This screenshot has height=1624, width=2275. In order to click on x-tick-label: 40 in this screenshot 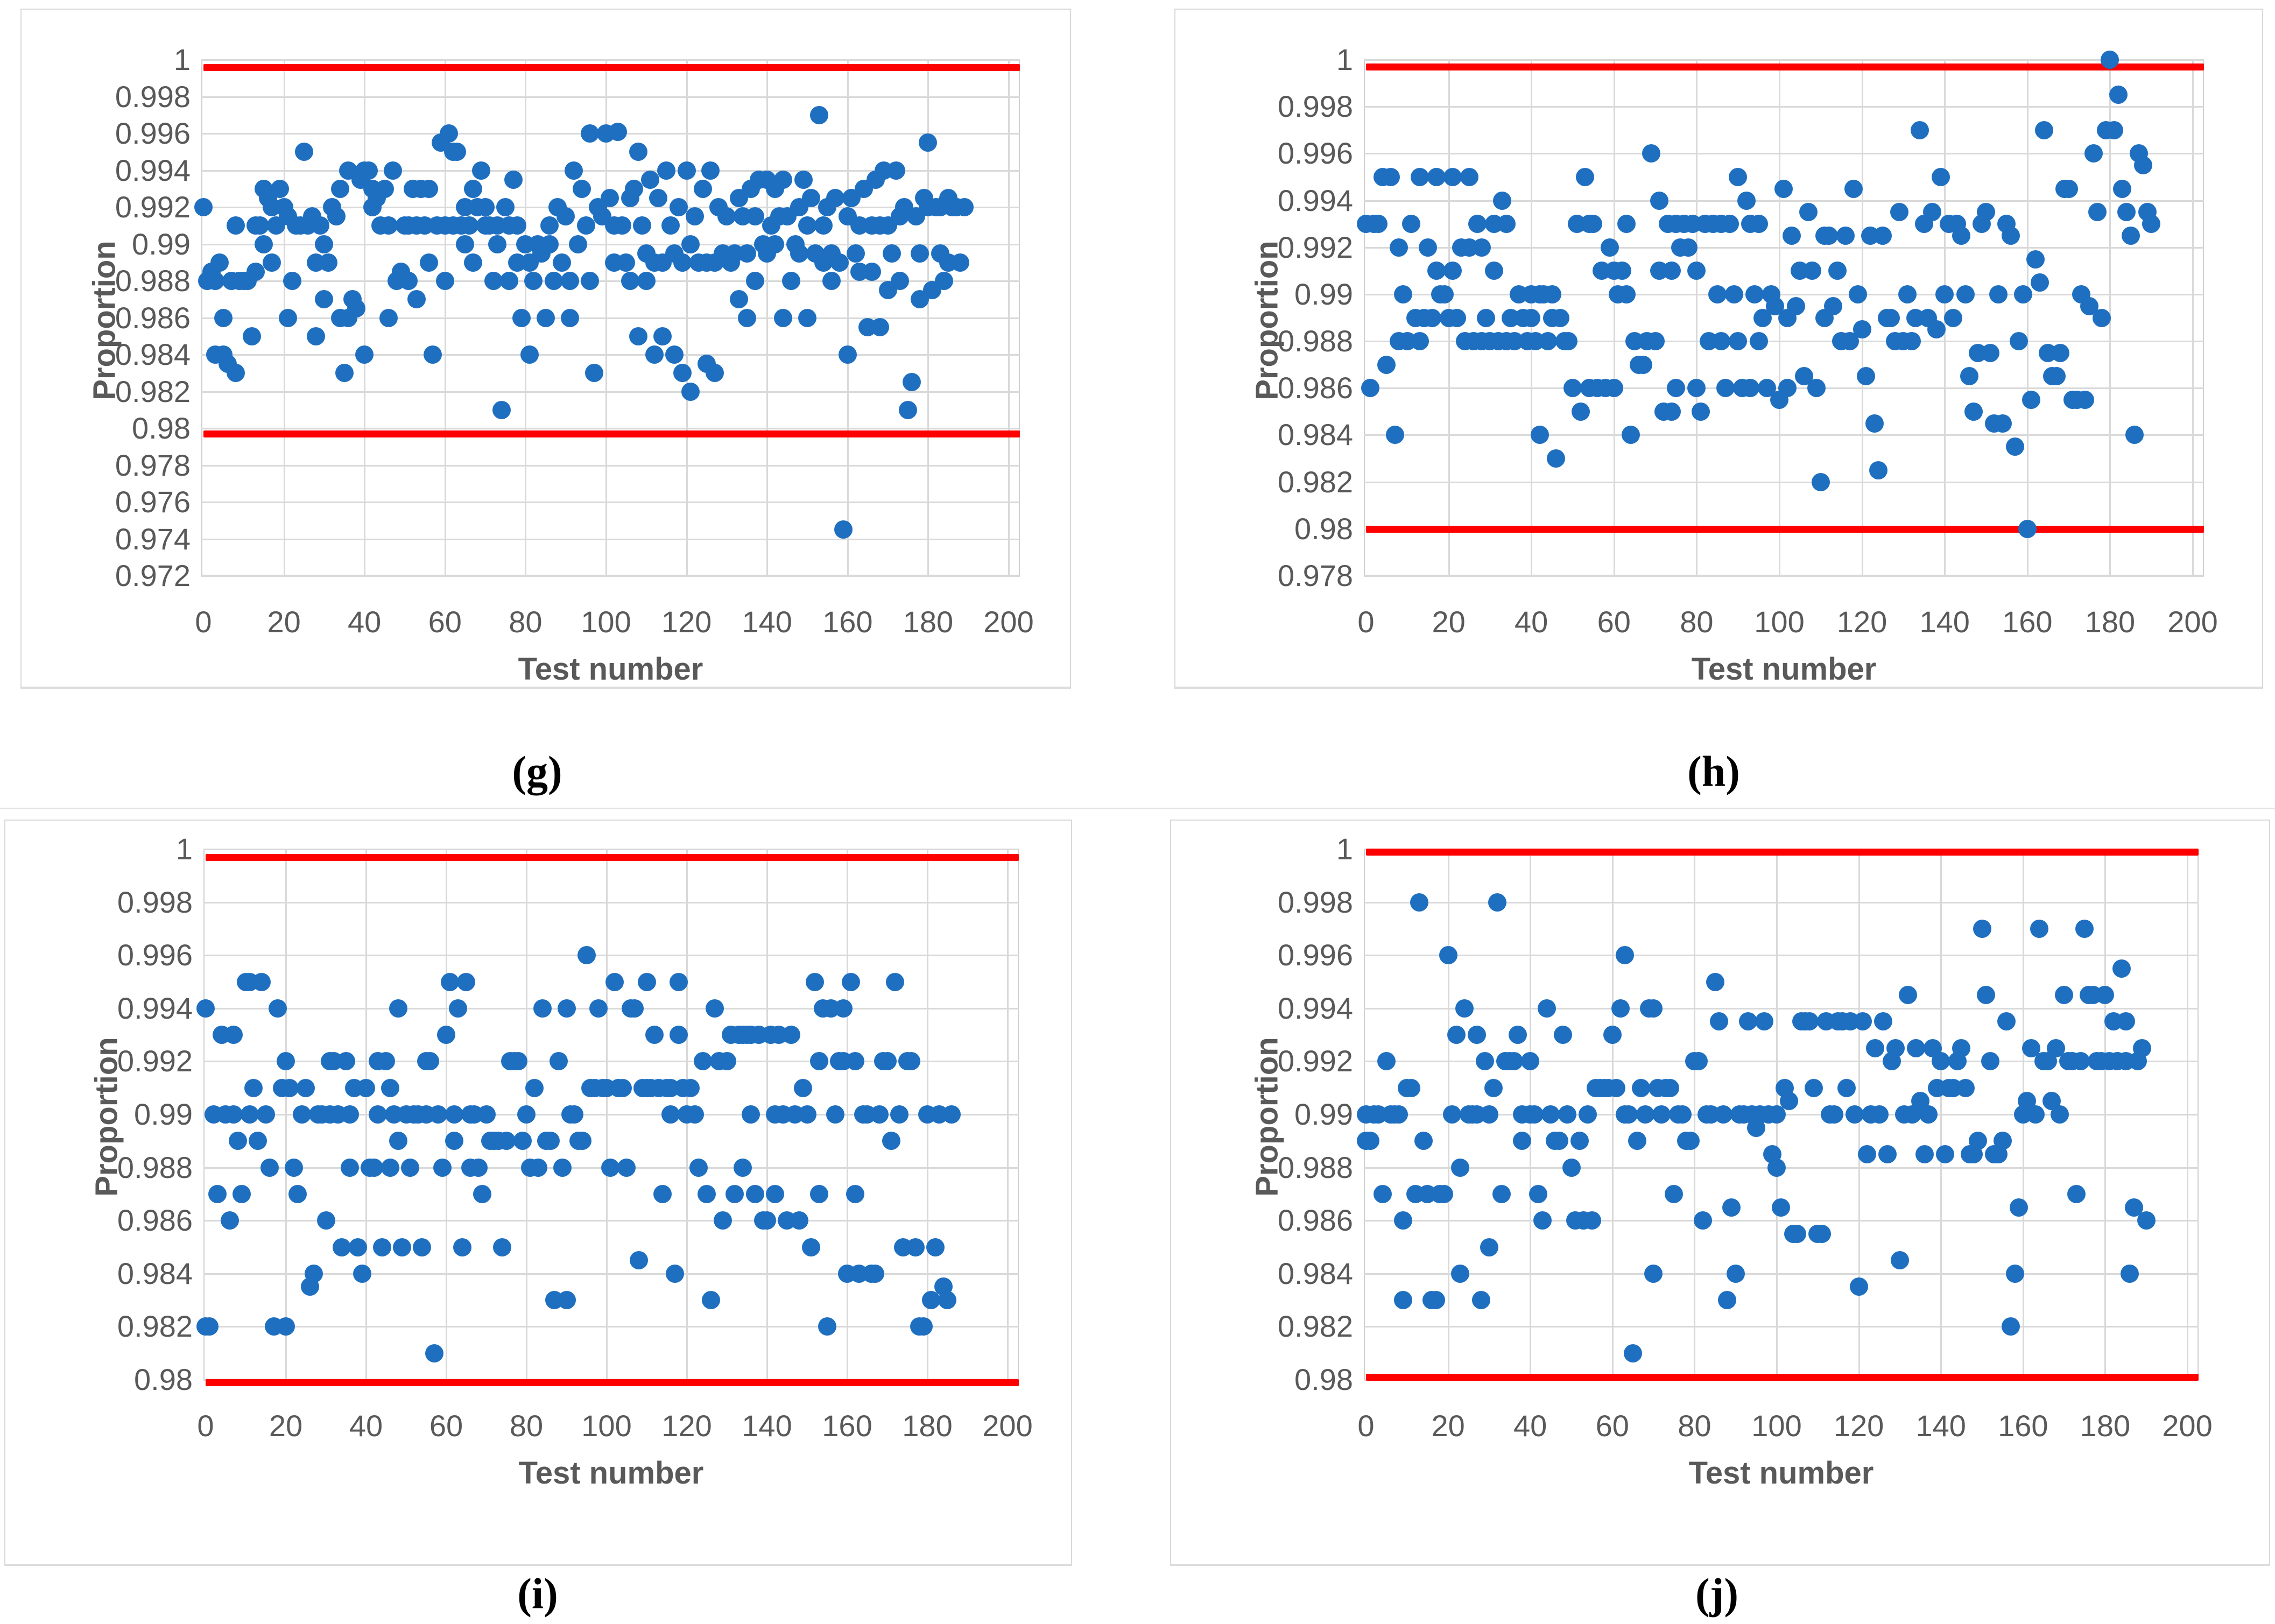, I will do `click(365, 622)`.